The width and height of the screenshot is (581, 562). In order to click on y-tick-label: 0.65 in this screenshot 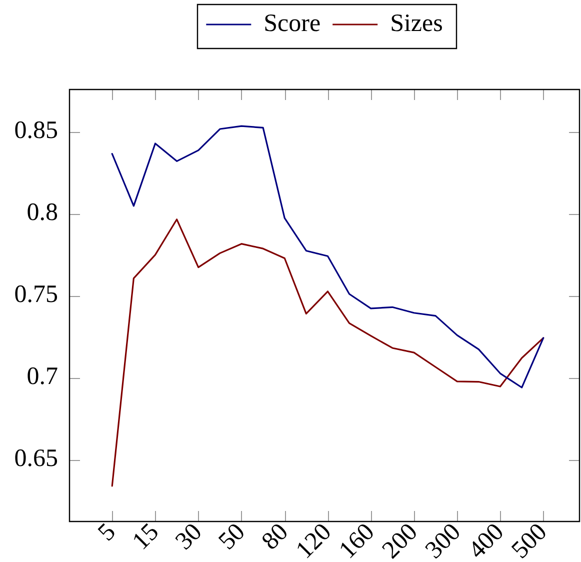, I will do `click(36, 458)`.